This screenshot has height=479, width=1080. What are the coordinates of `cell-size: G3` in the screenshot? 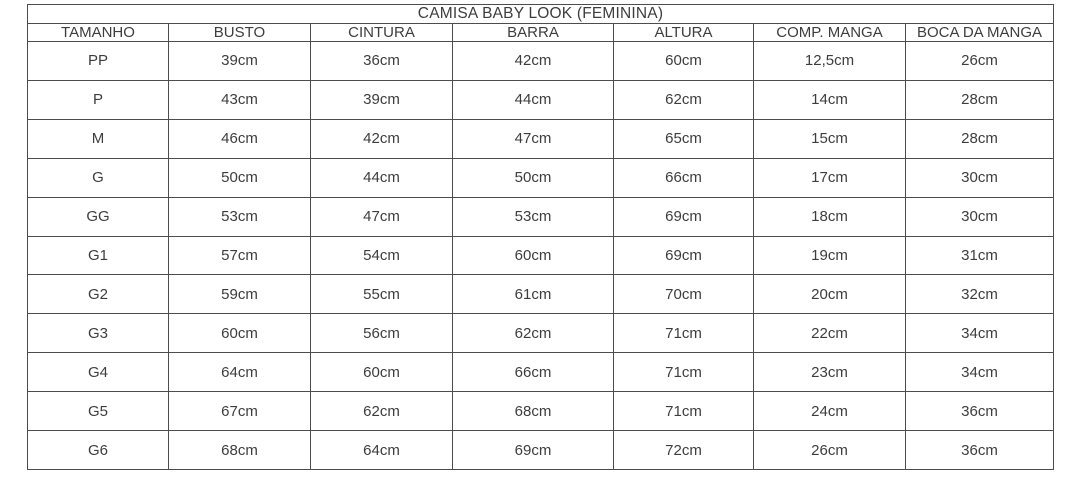 It's located at (98, 333).